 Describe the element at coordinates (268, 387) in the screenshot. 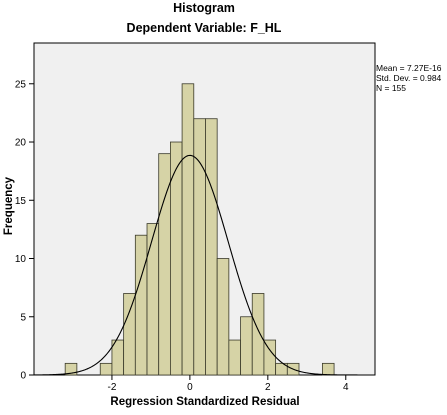

I see `x-tick-label: 2` at that location.